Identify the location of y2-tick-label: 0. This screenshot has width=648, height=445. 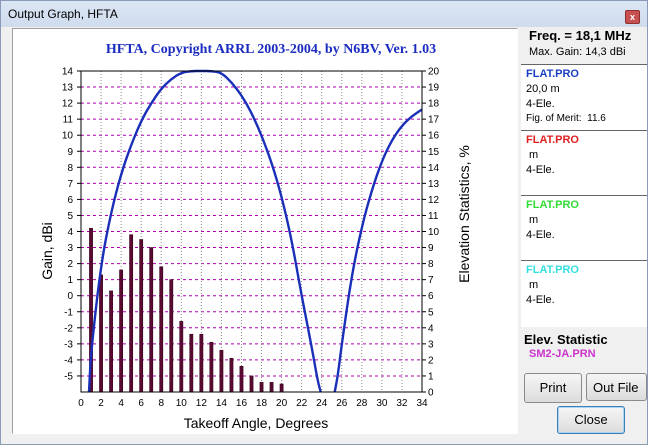
(431, 393).